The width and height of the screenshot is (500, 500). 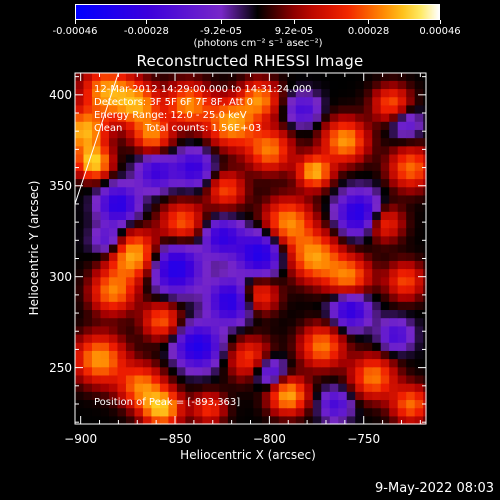 What do you see at coordinates (440, 22) in the screenshot?
I see `colorbar-tickmark` at bounding box center [440, 22].